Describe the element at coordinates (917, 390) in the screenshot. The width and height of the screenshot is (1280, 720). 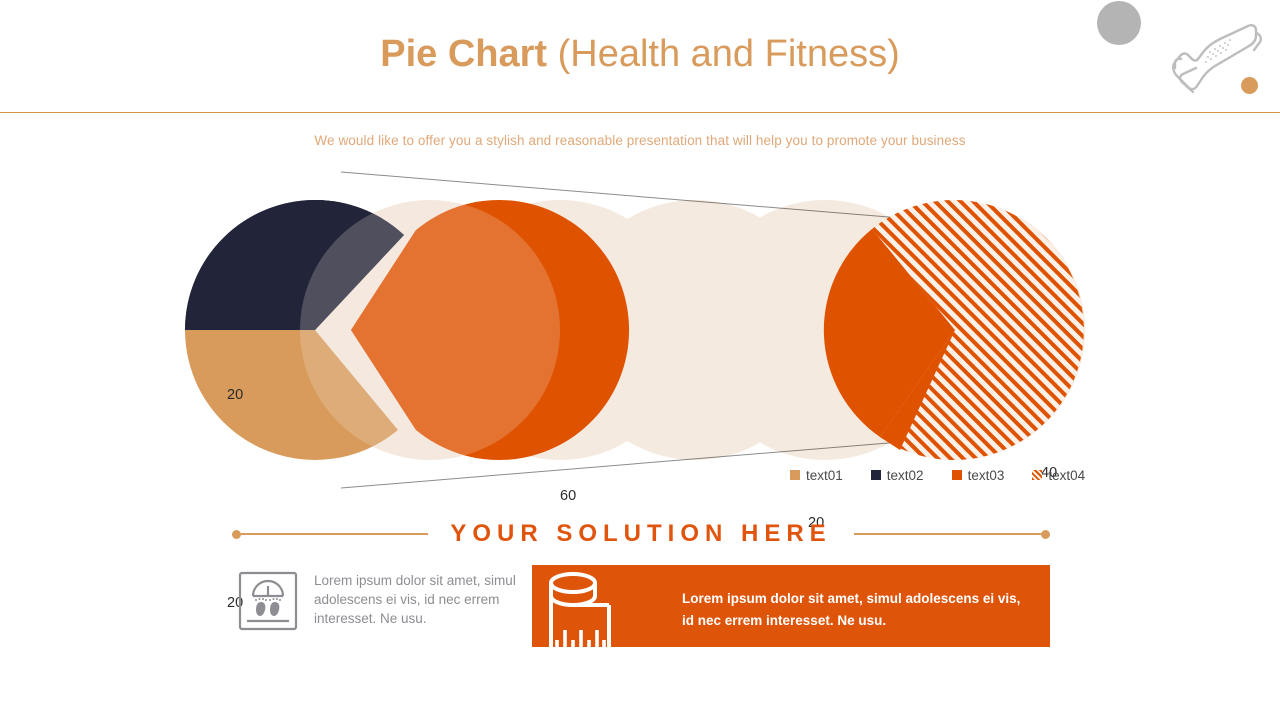
I see `pie-slice-text03-right-tip` at that location.